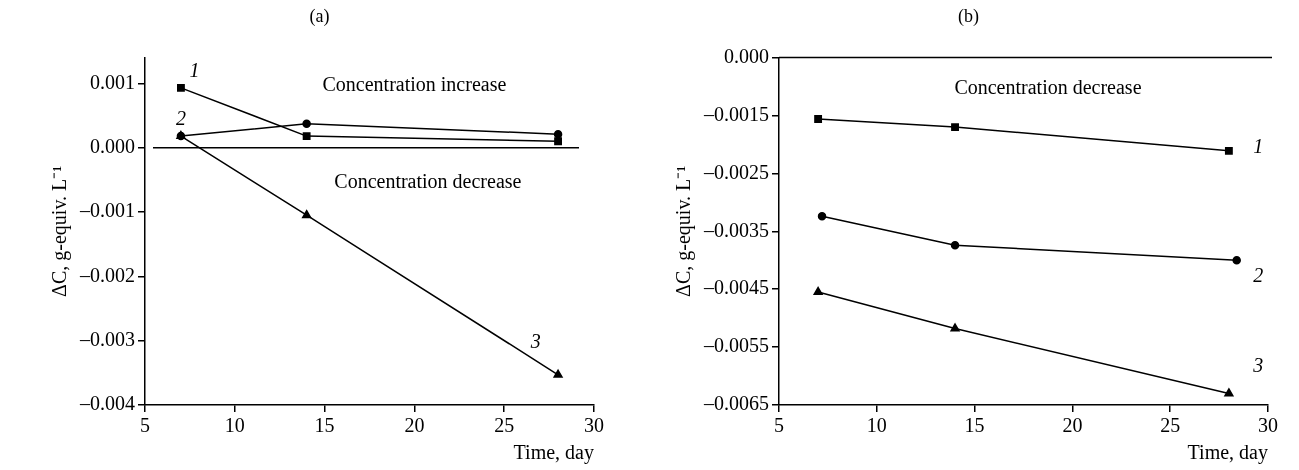 The width and height of the screenshot is (1299, 470). What do you see at coordinates (736, 229) in the screenshot?
I see `y-tick-label: –0.0035` at bounding box center [736, 229].